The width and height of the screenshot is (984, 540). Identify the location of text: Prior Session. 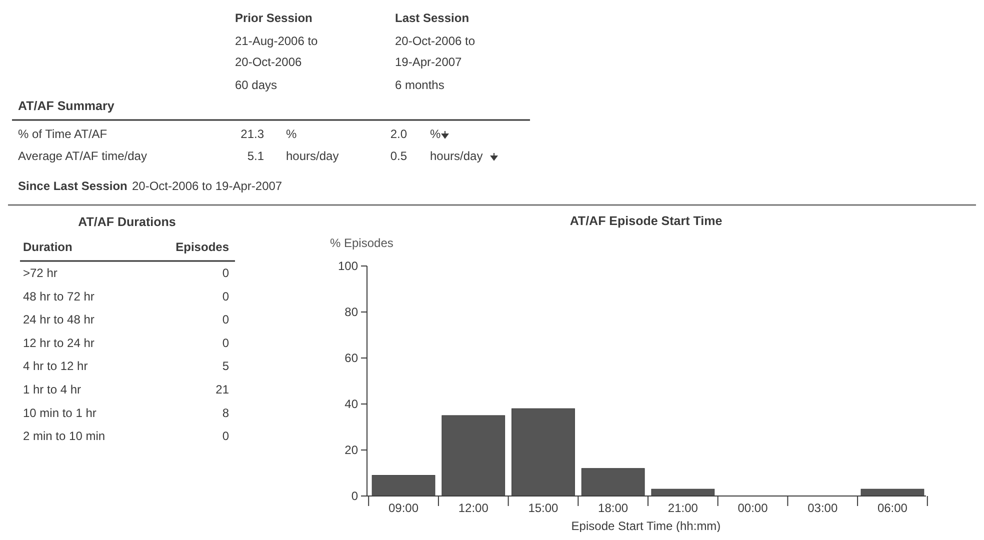
(273, 18).